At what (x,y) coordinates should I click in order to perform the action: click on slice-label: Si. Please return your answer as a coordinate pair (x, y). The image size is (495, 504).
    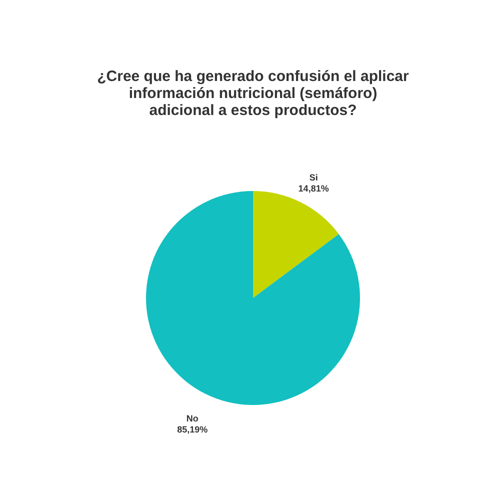
    Looking at the image, I should click on (313, 177).